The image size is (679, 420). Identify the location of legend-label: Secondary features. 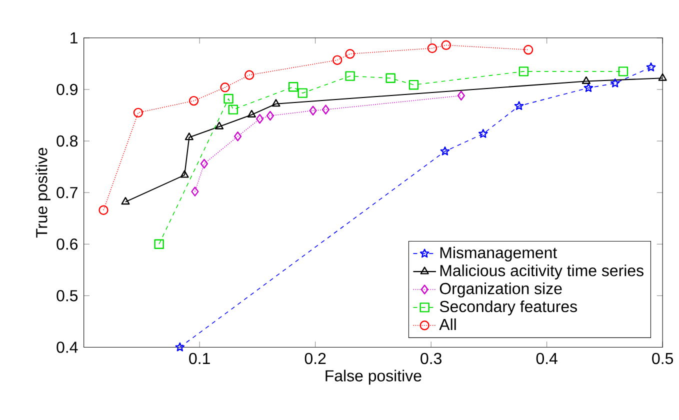
(508, 308).